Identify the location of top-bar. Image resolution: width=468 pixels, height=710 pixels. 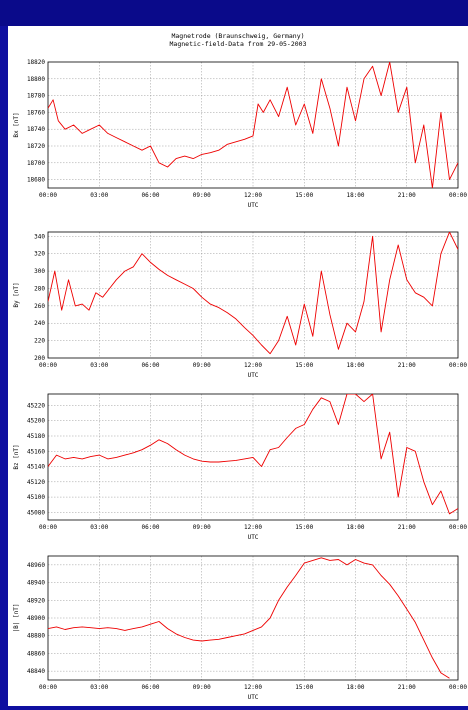
(234, 13).